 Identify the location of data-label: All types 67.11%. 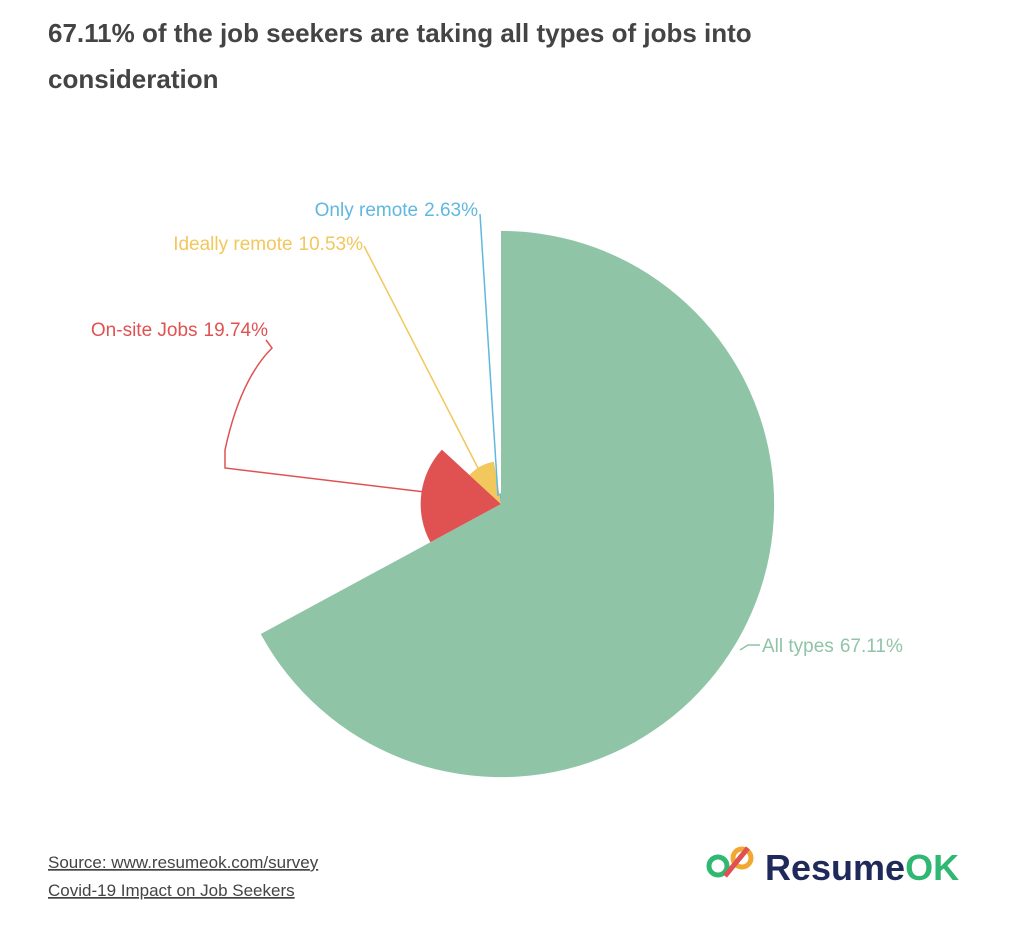
(832, 646).